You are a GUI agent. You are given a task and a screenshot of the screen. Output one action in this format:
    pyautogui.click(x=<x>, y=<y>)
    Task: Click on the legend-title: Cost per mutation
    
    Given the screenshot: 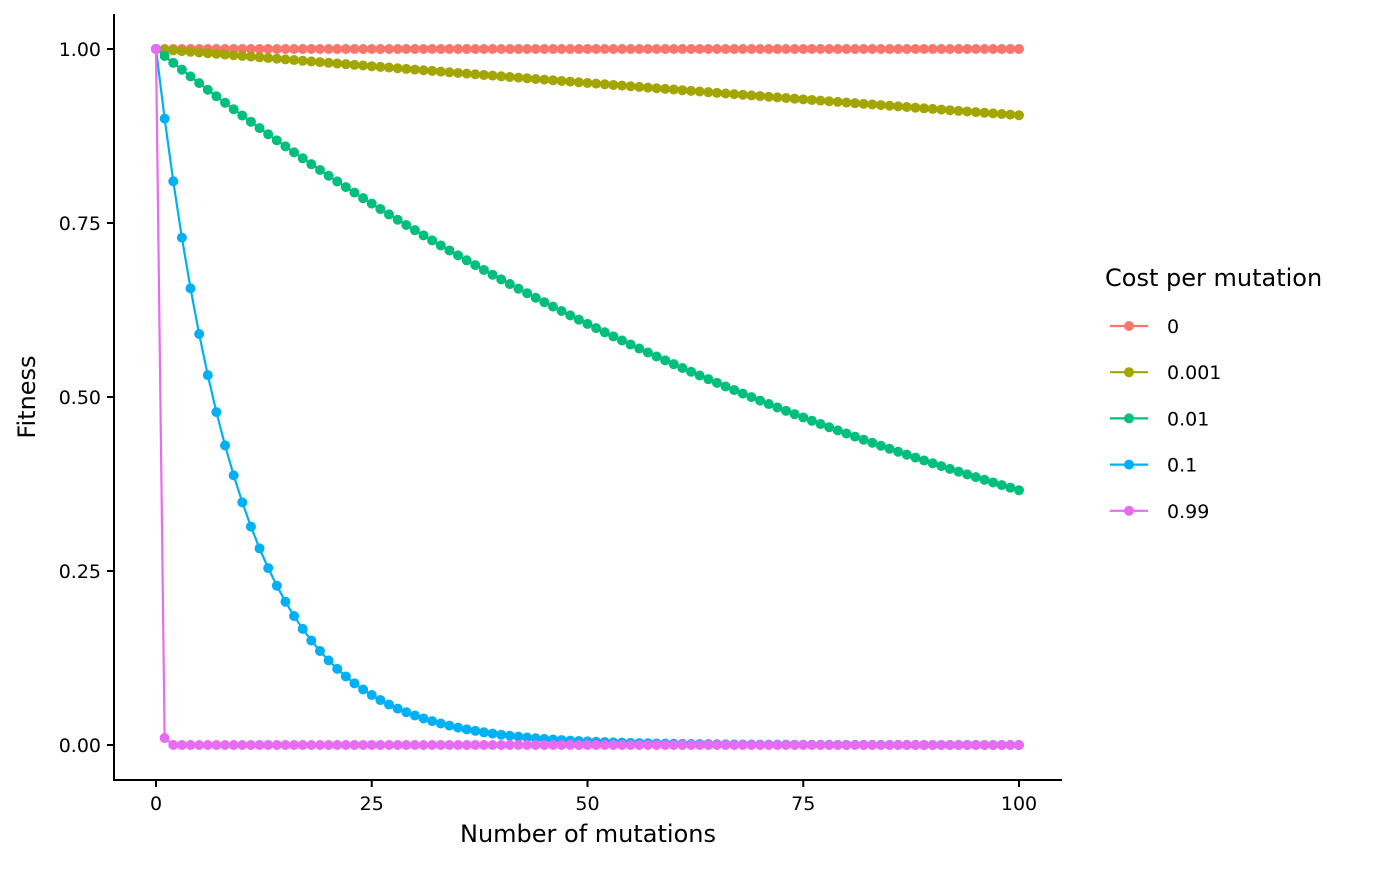 What is the action you would take?
    pyautogui.click(x=1213, y=278)
    